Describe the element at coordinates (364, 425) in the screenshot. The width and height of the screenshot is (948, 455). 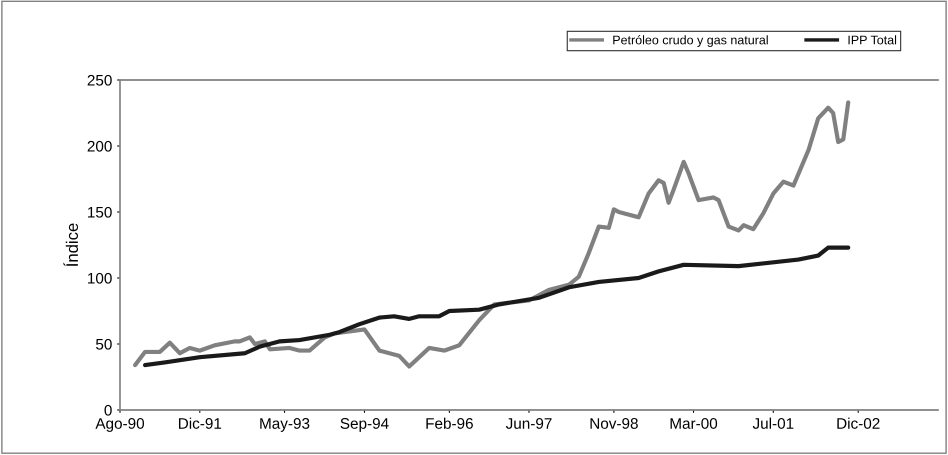
I see `x-tick-label: Sep-94` at that location.